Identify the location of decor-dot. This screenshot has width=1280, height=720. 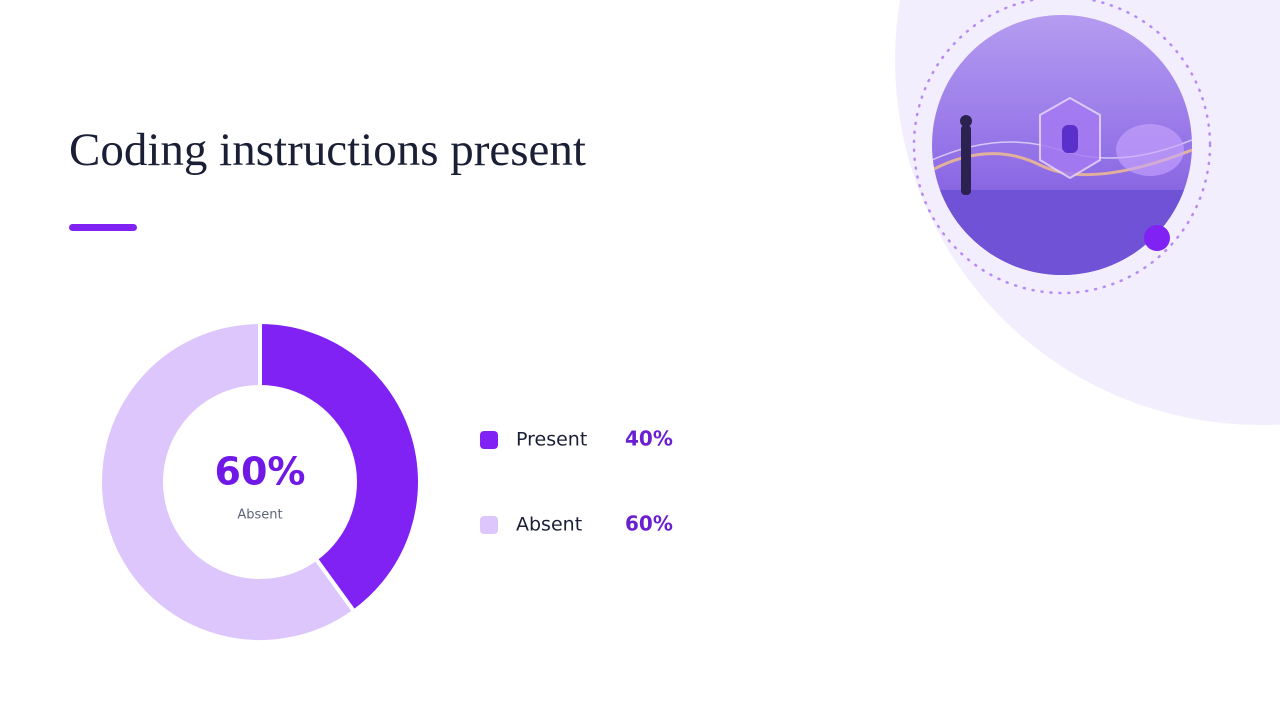
(1157, 238).